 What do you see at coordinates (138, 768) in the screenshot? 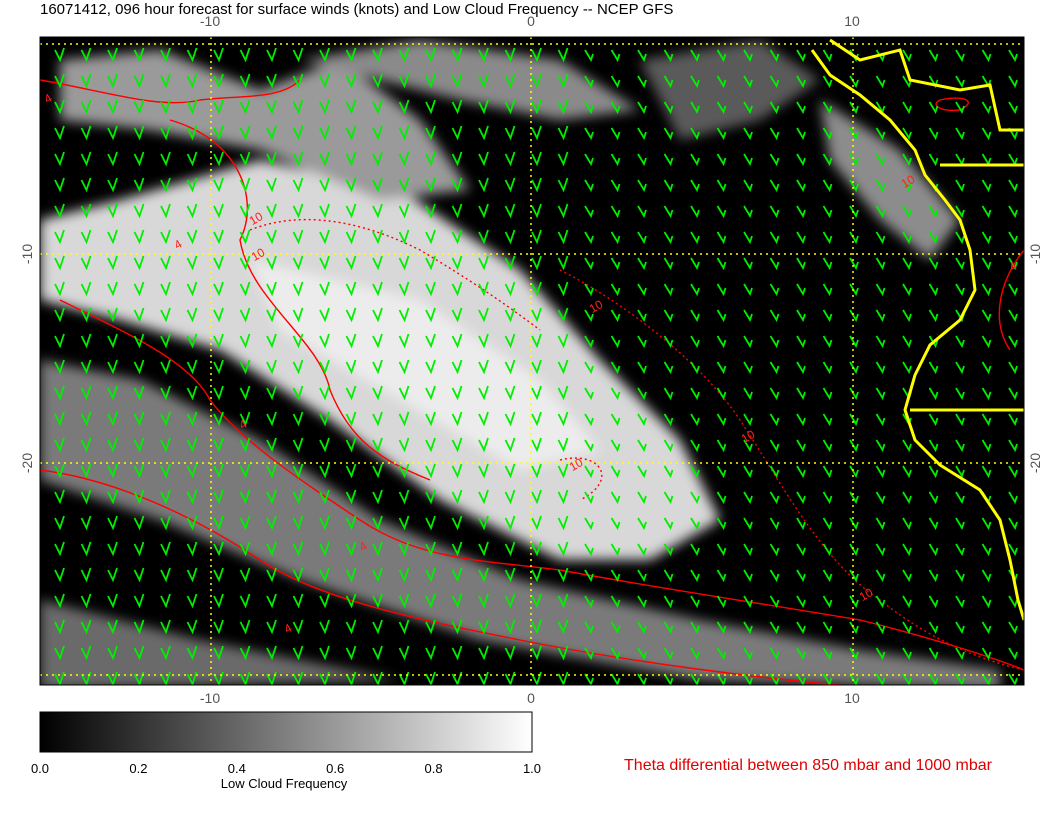
I see `colorbar-tick-label: 0.2` at bounding box center [138, 768].